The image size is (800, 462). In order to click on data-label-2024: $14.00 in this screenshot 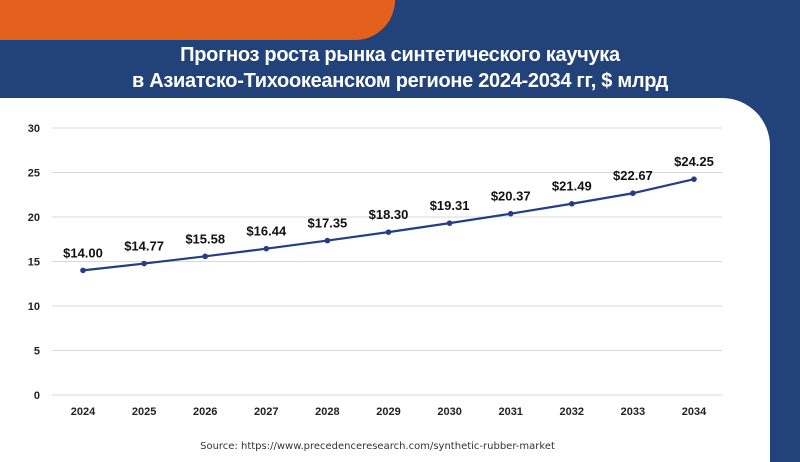, I will do `click(83, 252)`.